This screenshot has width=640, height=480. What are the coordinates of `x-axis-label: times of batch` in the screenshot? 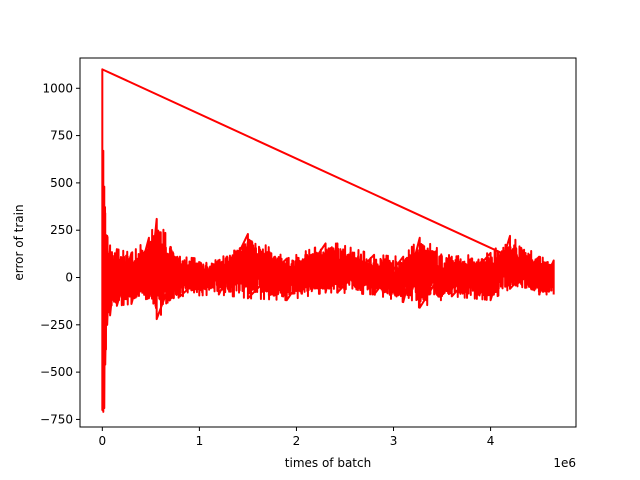 It's located at (328, 463).